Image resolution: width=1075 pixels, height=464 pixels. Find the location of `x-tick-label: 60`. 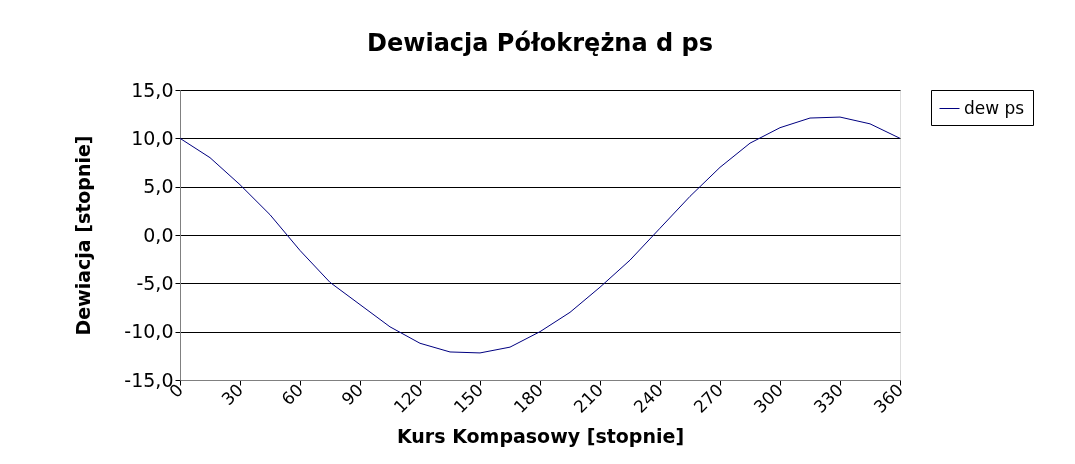

x-tick-label: 60 is located at coordinates (292, 394).